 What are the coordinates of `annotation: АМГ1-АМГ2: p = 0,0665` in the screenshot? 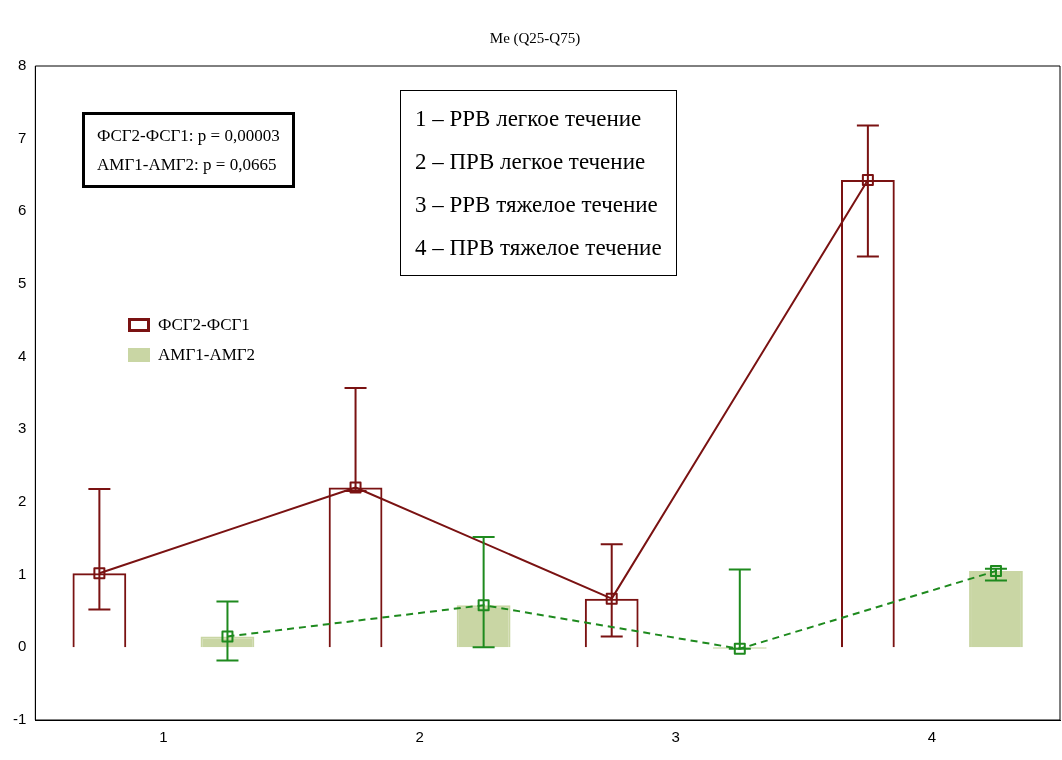 It's located at (187, 165).